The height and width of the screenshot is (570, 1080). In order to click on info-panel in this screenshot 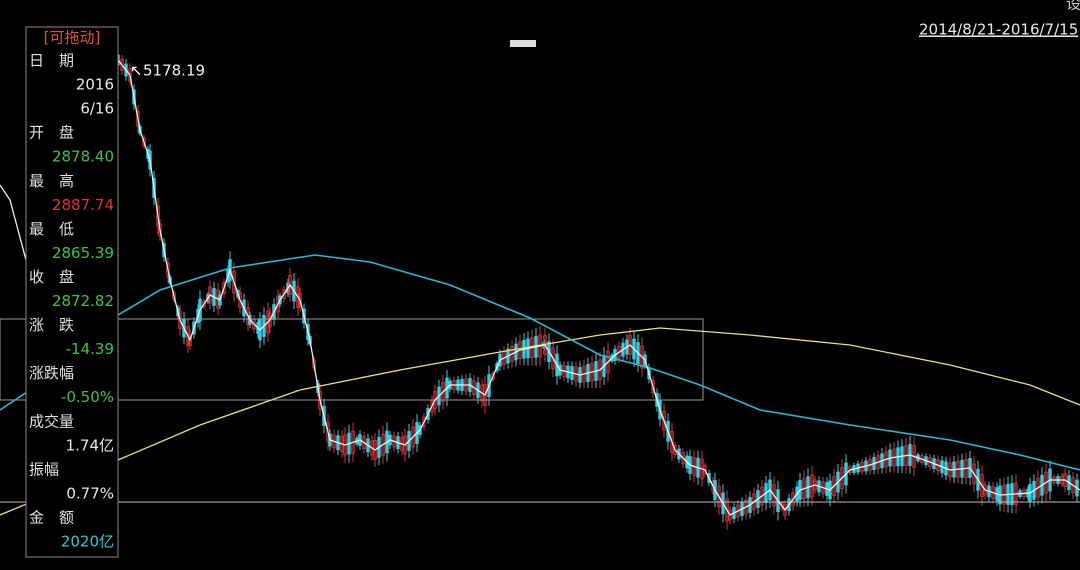, I will do `click(72, 292)`.